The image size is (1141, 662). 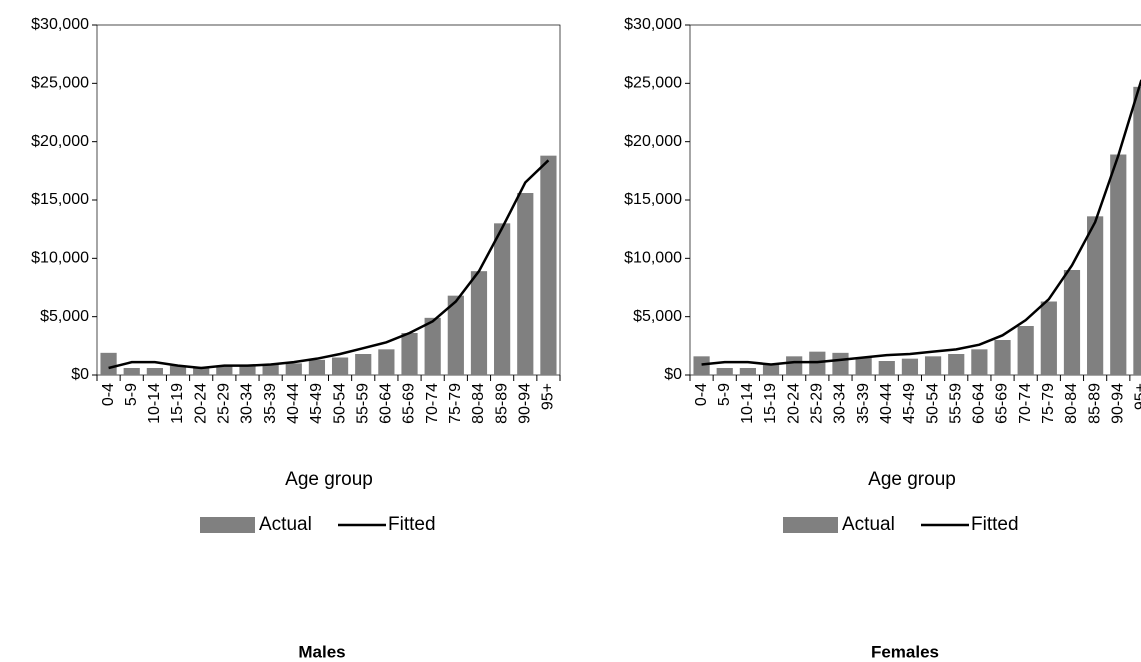 I want to click on x-tick-label: 35-39, so click(x=270, y=403).